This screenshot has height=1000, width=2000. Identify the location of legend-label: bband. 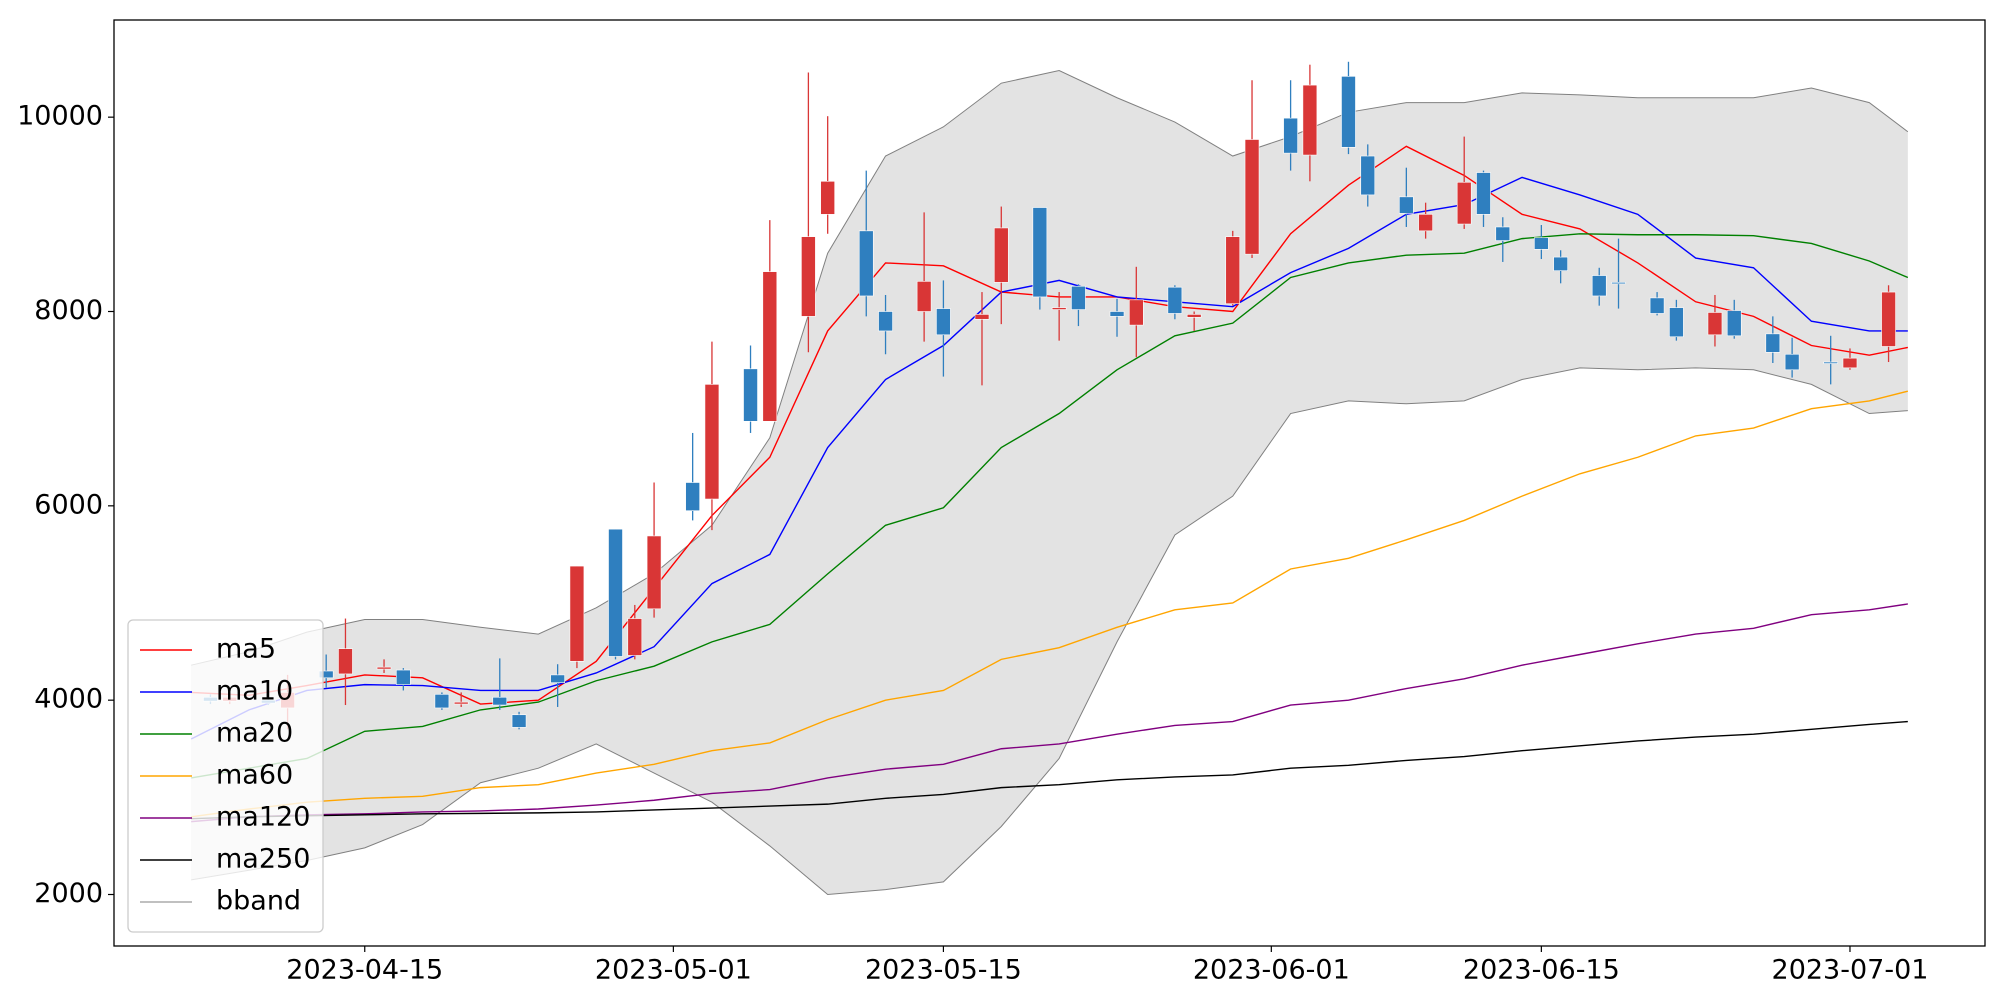
(258, 901).